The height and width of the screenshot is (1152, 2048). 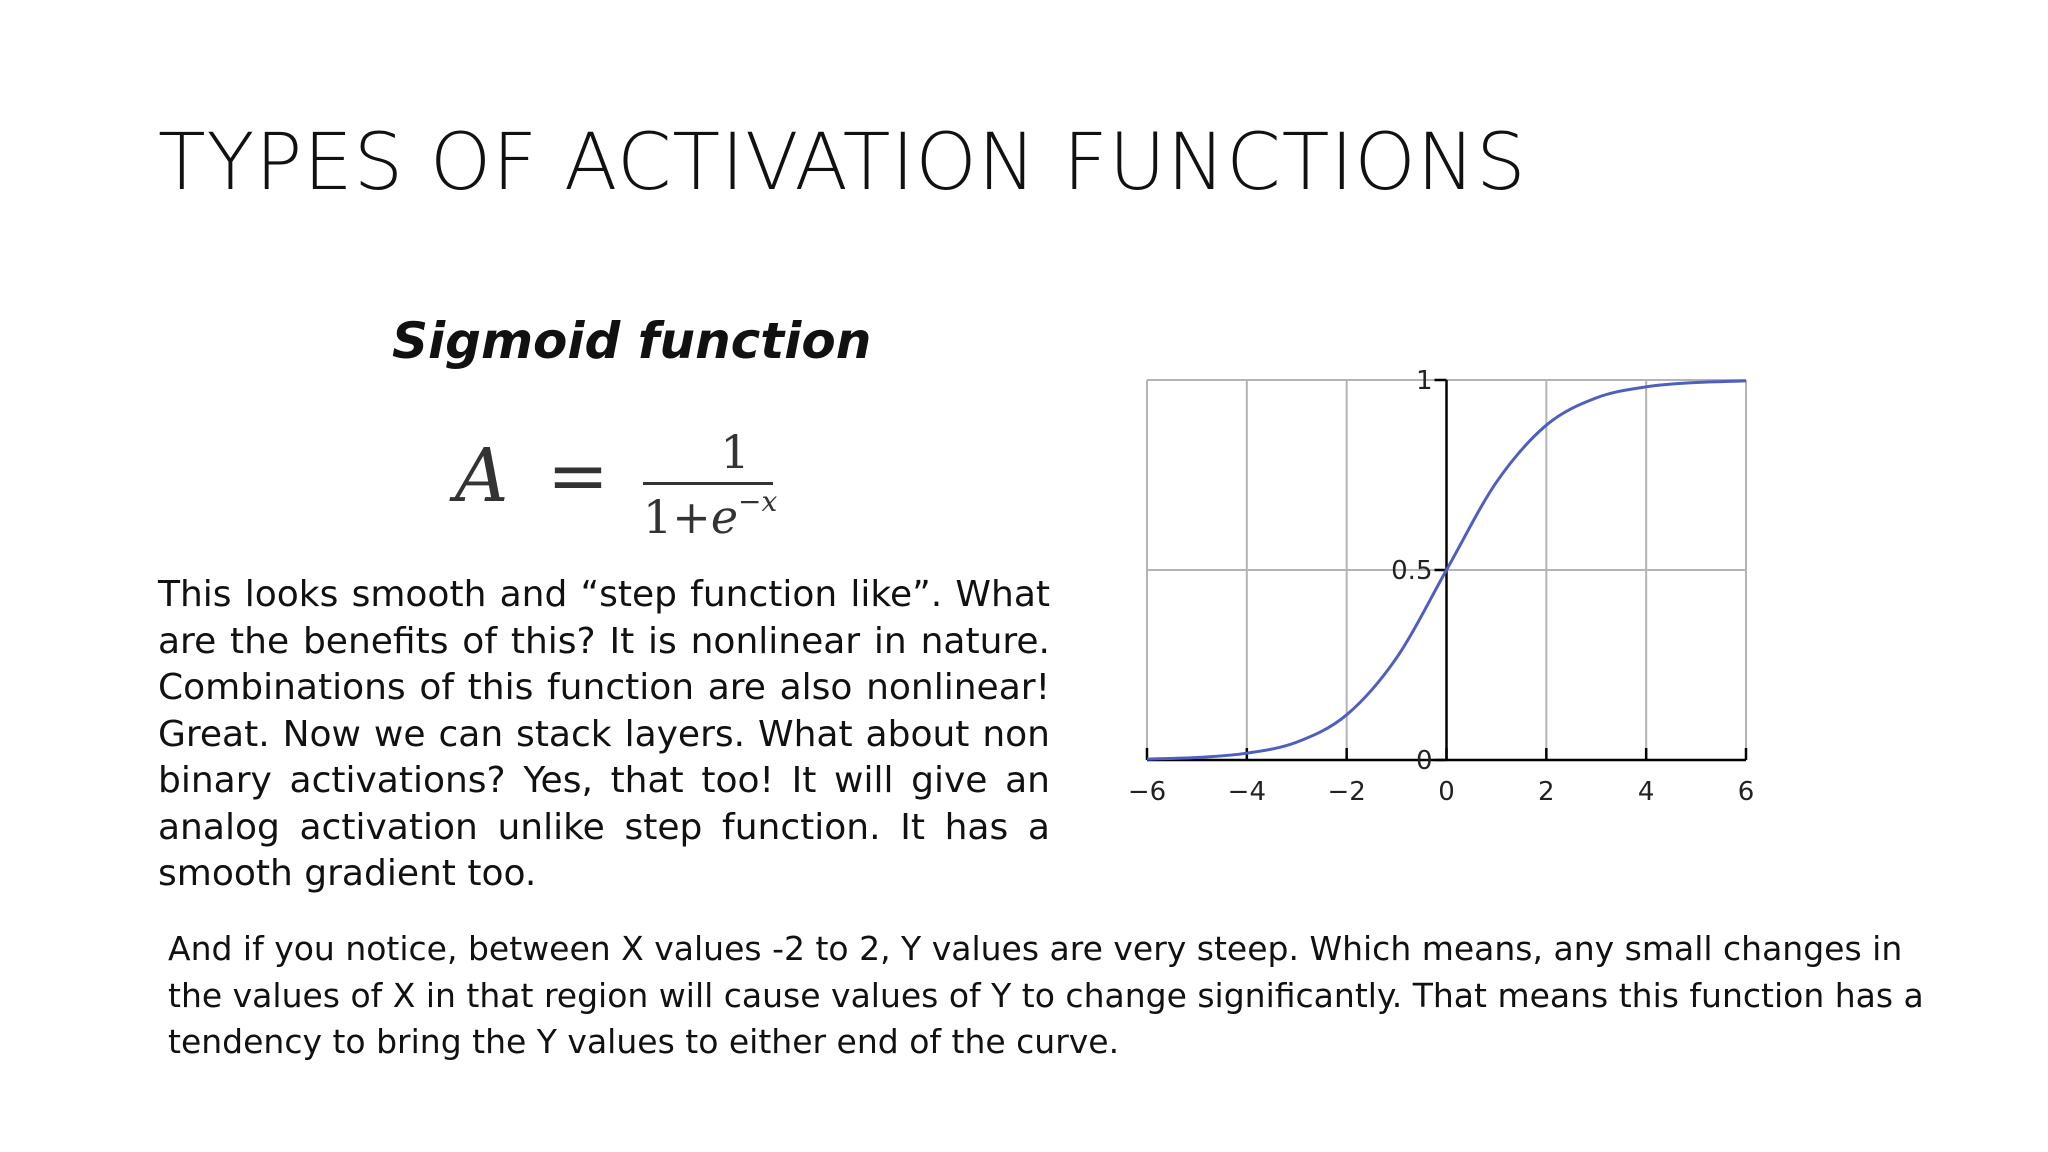 What do you see at coordinates (1247, 792) in the screenshot?
I see `x-tick-label: −4` at bounding box center [1247, 792].